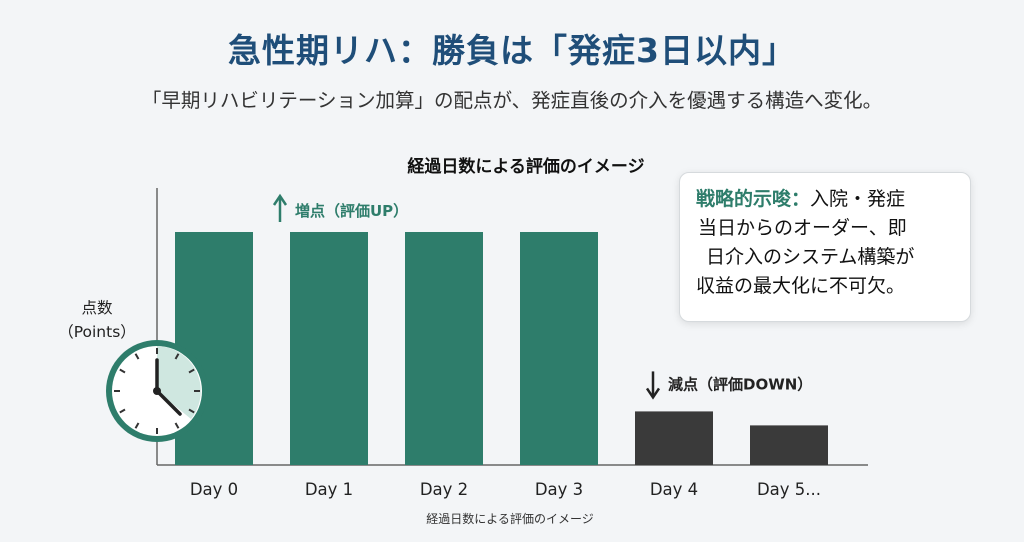 Image resolution: width=1024 pixels, height=542 pixels. What do you see at coordinates (329, 489) in the screenshot?
I see `x-tick-label: Day 1` at bounding box center [329, 489].